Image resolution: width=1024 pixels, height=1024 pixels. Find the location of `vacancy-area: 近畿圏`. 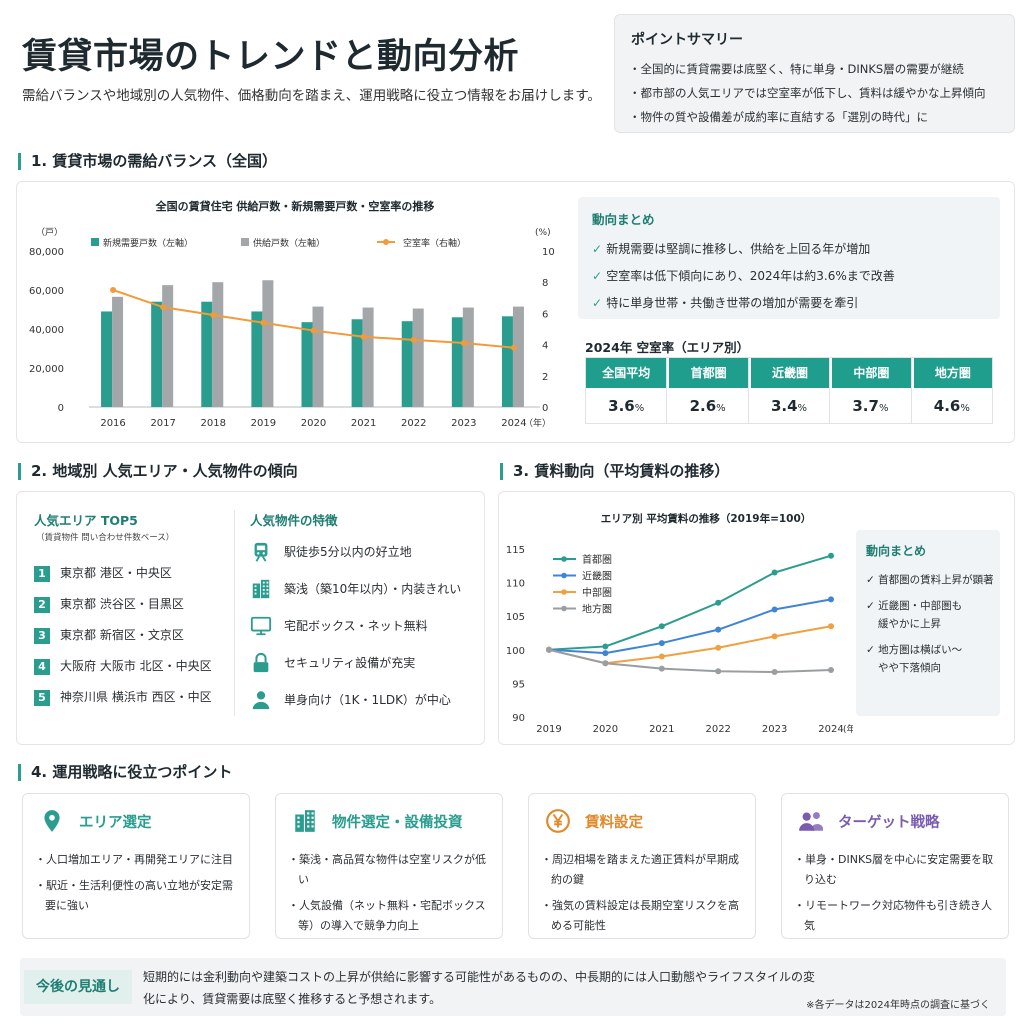

vacancy-area: 近畿圏 is located at coordinates (789, 373).